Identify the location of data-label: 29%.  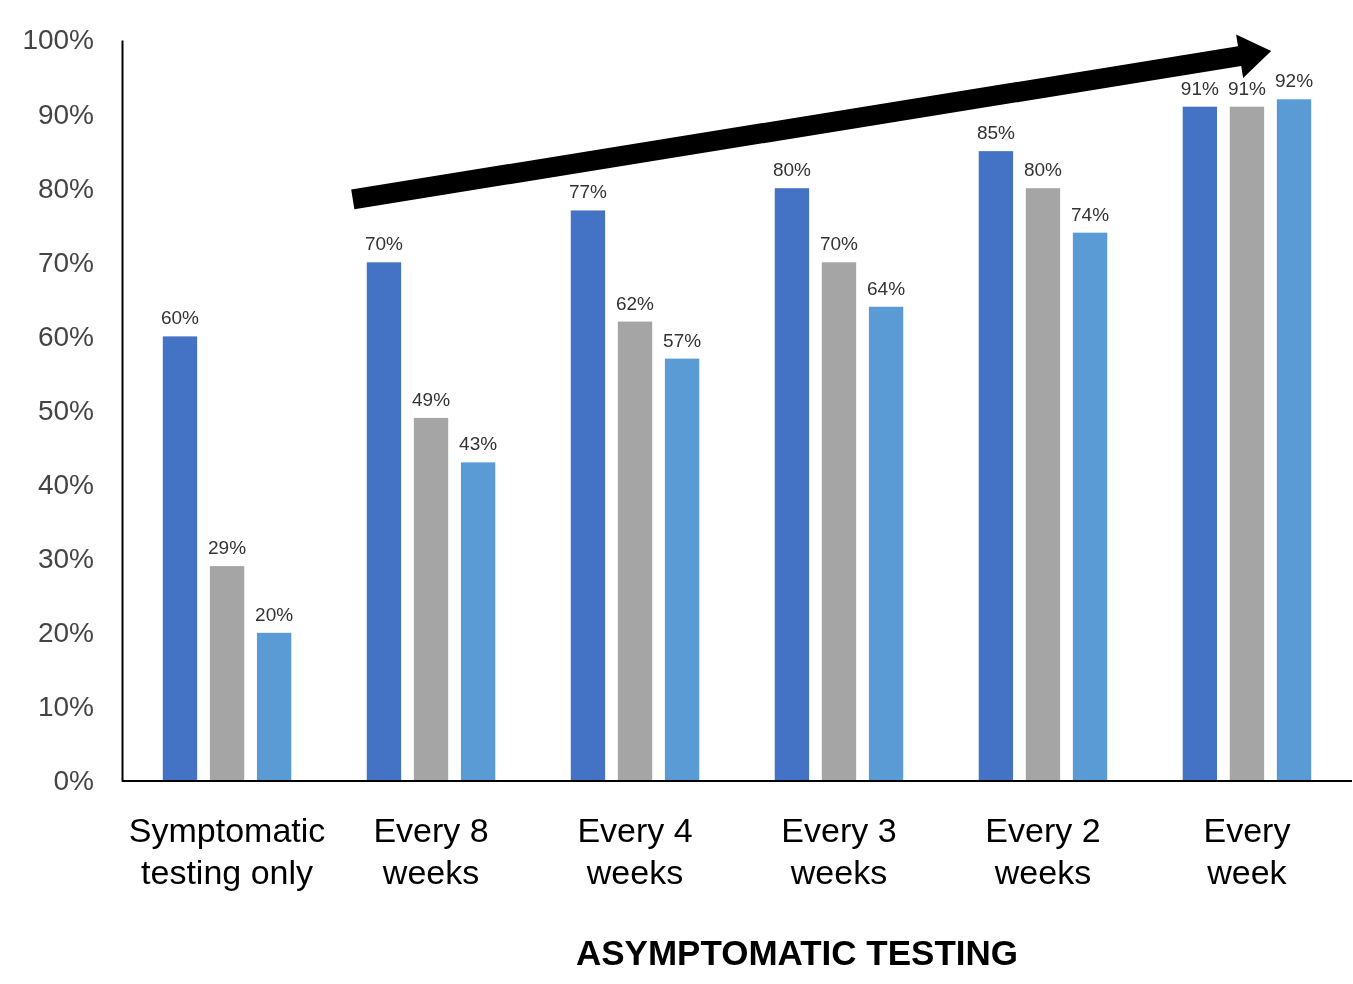
(227, 548).